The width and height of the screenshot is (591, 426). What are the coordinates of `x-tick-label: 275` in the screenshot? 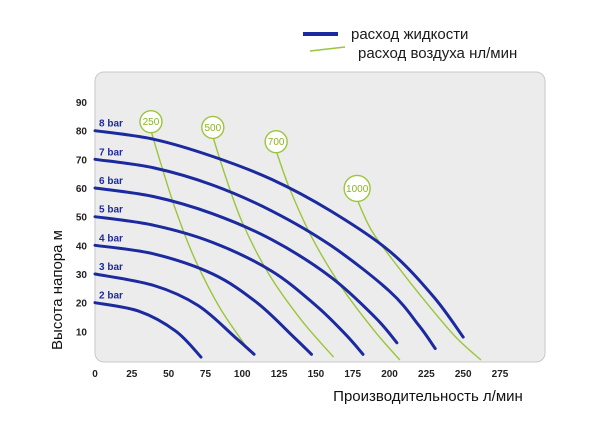 It's located at (500, 374).